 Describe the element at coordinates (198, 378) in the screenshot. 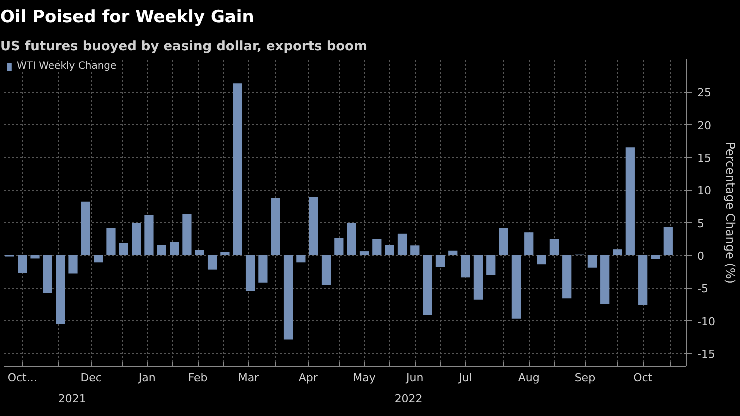

I see `x-tick-label: Feb` at that location.